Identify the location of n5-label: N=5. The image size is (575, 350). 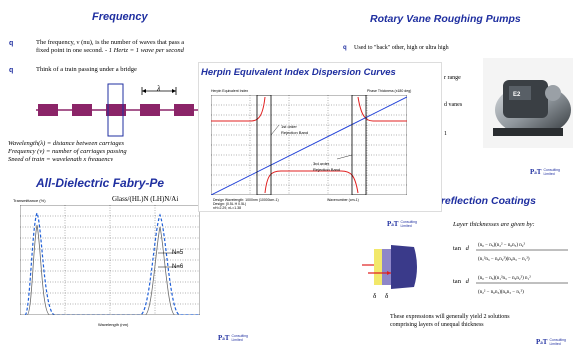
(178, 253).